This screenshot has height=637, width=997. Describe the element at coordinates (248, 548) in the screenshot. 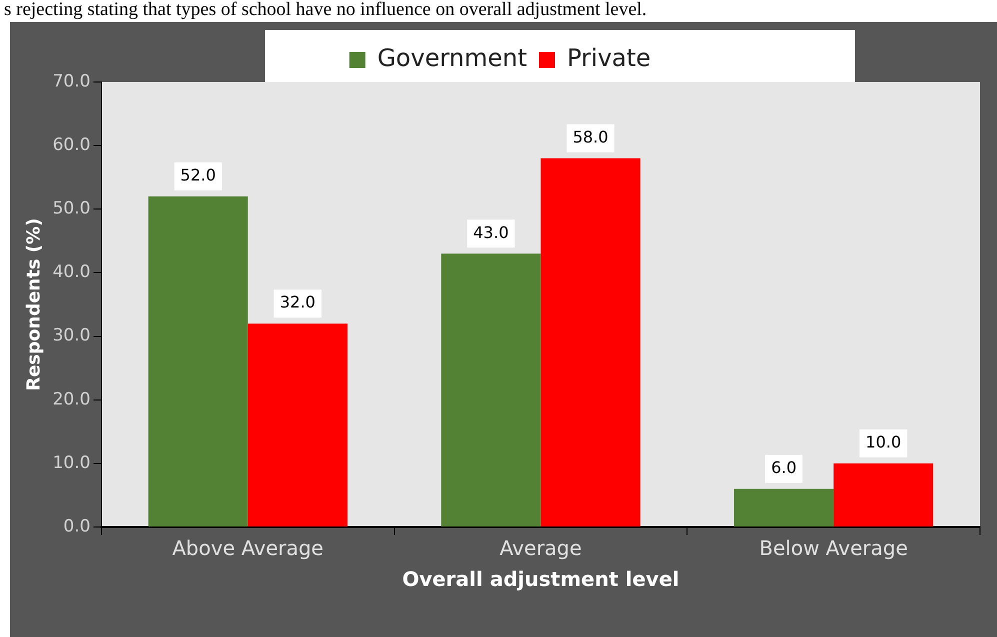

I see `x-tick-label: Above Average` at that location.